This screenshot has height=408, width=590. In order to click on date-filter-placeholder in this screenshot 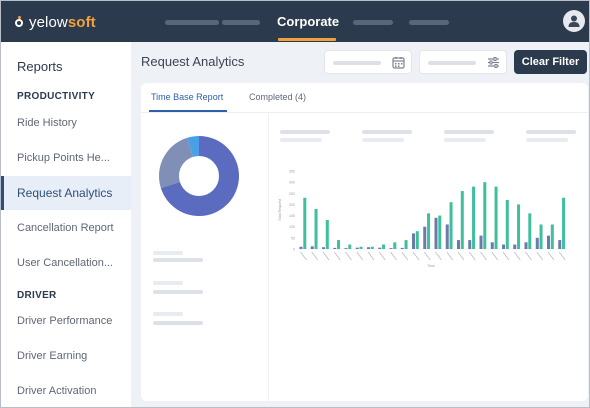, I will do `click(357, 63)`.